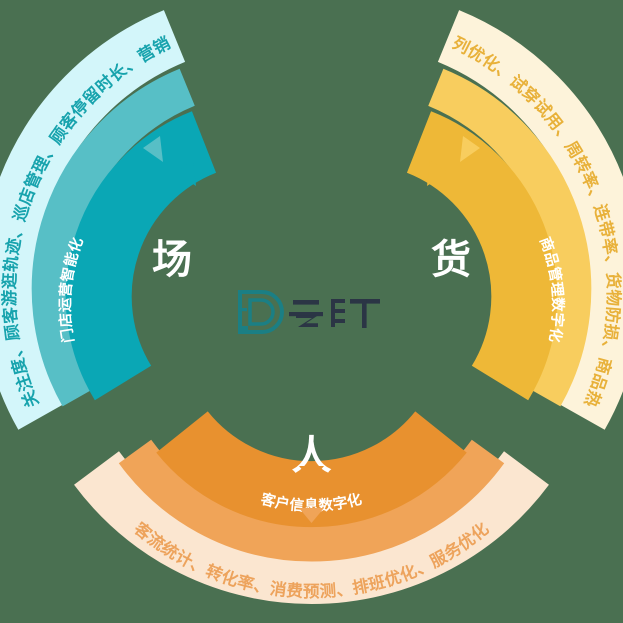  What do you see at coordinates (311, 469) in the screenshot?
I see `ren-band-inner` at bounding box center [311, 469].